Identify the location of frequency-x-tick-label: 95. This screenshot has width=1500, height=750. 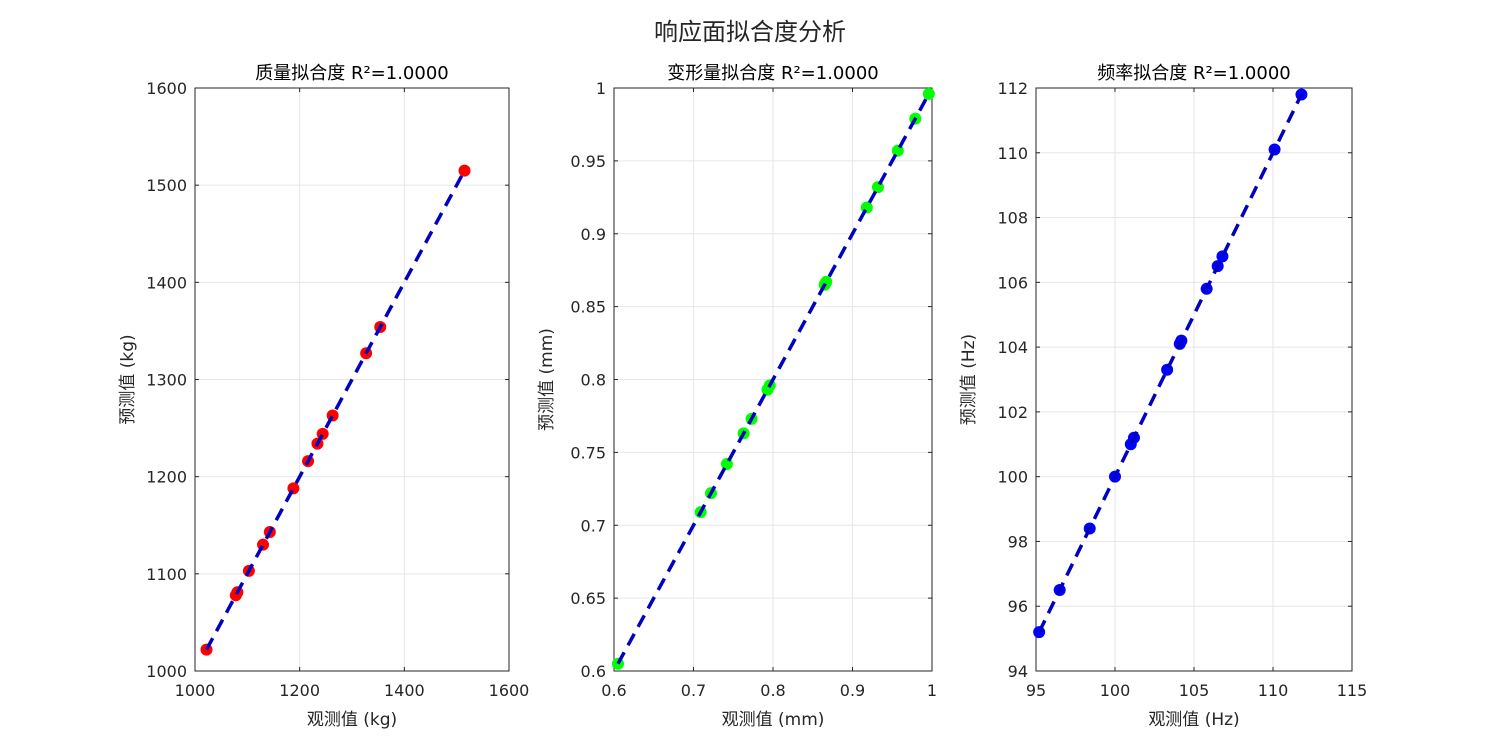
(1036, 690).